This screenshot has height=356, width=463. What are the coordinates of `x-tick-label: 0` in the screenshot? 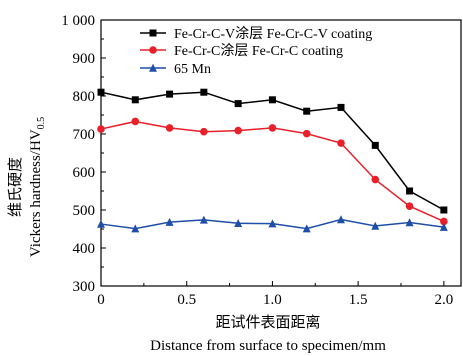 It's located at (101, 300).